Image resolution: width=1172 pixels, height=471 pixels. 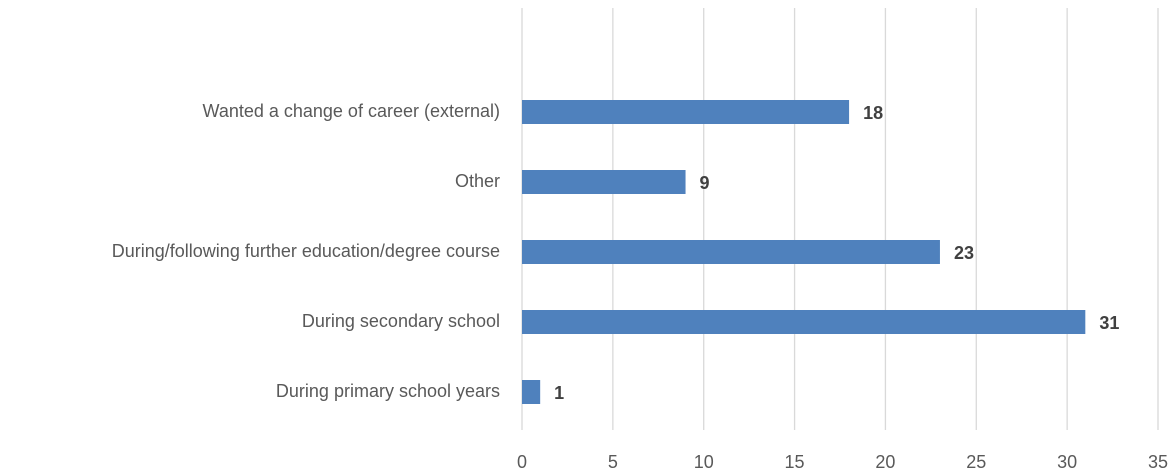 I want to click on x-tick-label: 0, so click(x=522, y=461).